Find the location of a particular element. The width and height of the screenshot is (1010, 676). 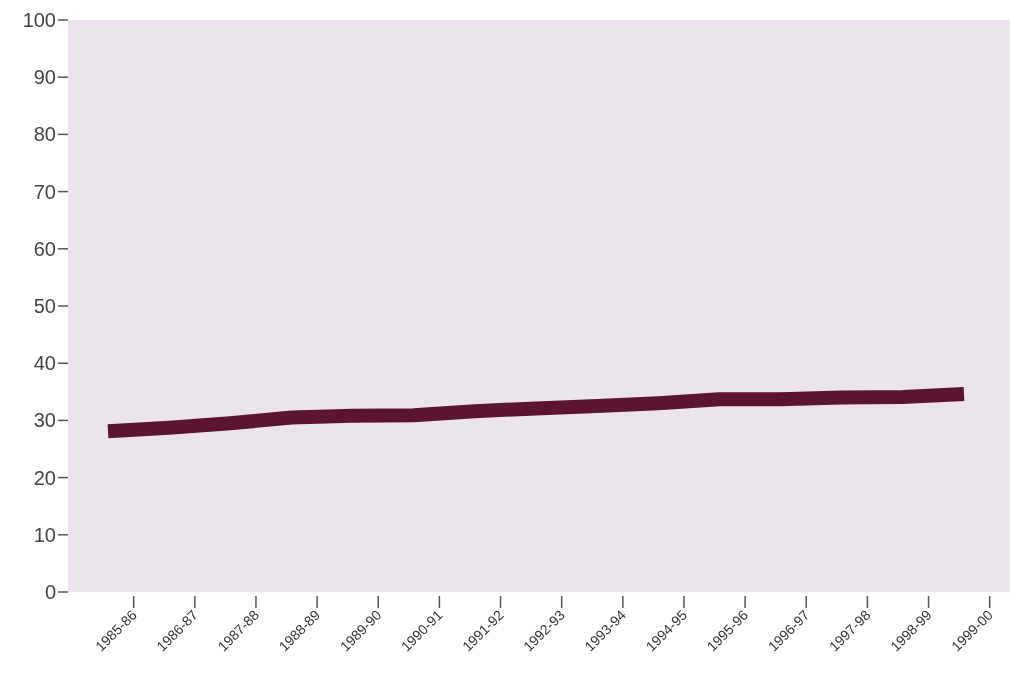

y-tick-label: 80 is located at coordinates (44, 134).